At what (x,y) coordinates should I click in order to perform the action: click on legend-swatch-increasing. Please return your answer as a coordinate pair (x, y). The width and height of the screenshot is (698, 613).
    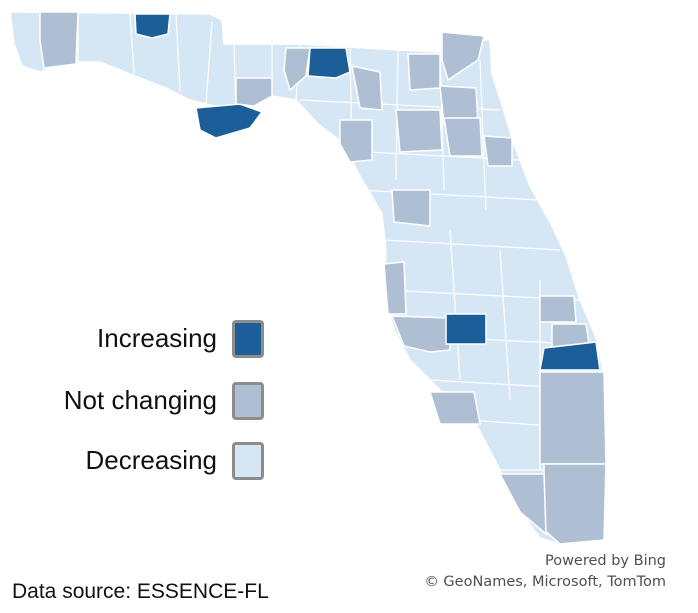
    Looking at the image, I should click on (248, 339).